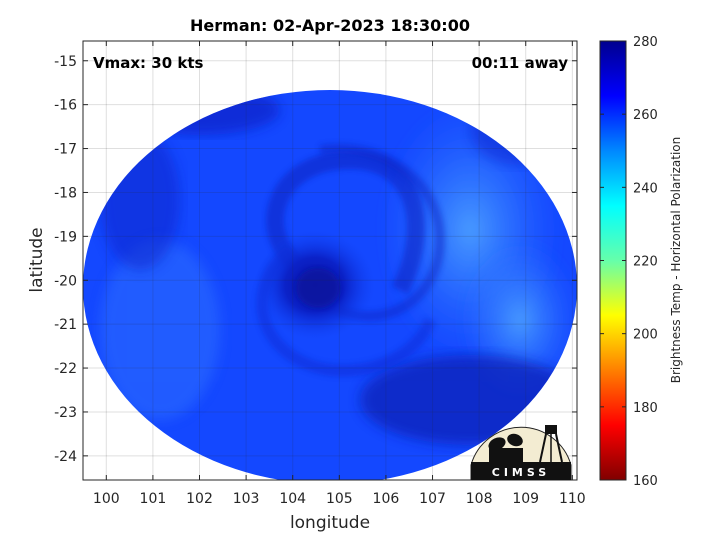  I want to click on x-tick-label: 110, so click(572, 499).